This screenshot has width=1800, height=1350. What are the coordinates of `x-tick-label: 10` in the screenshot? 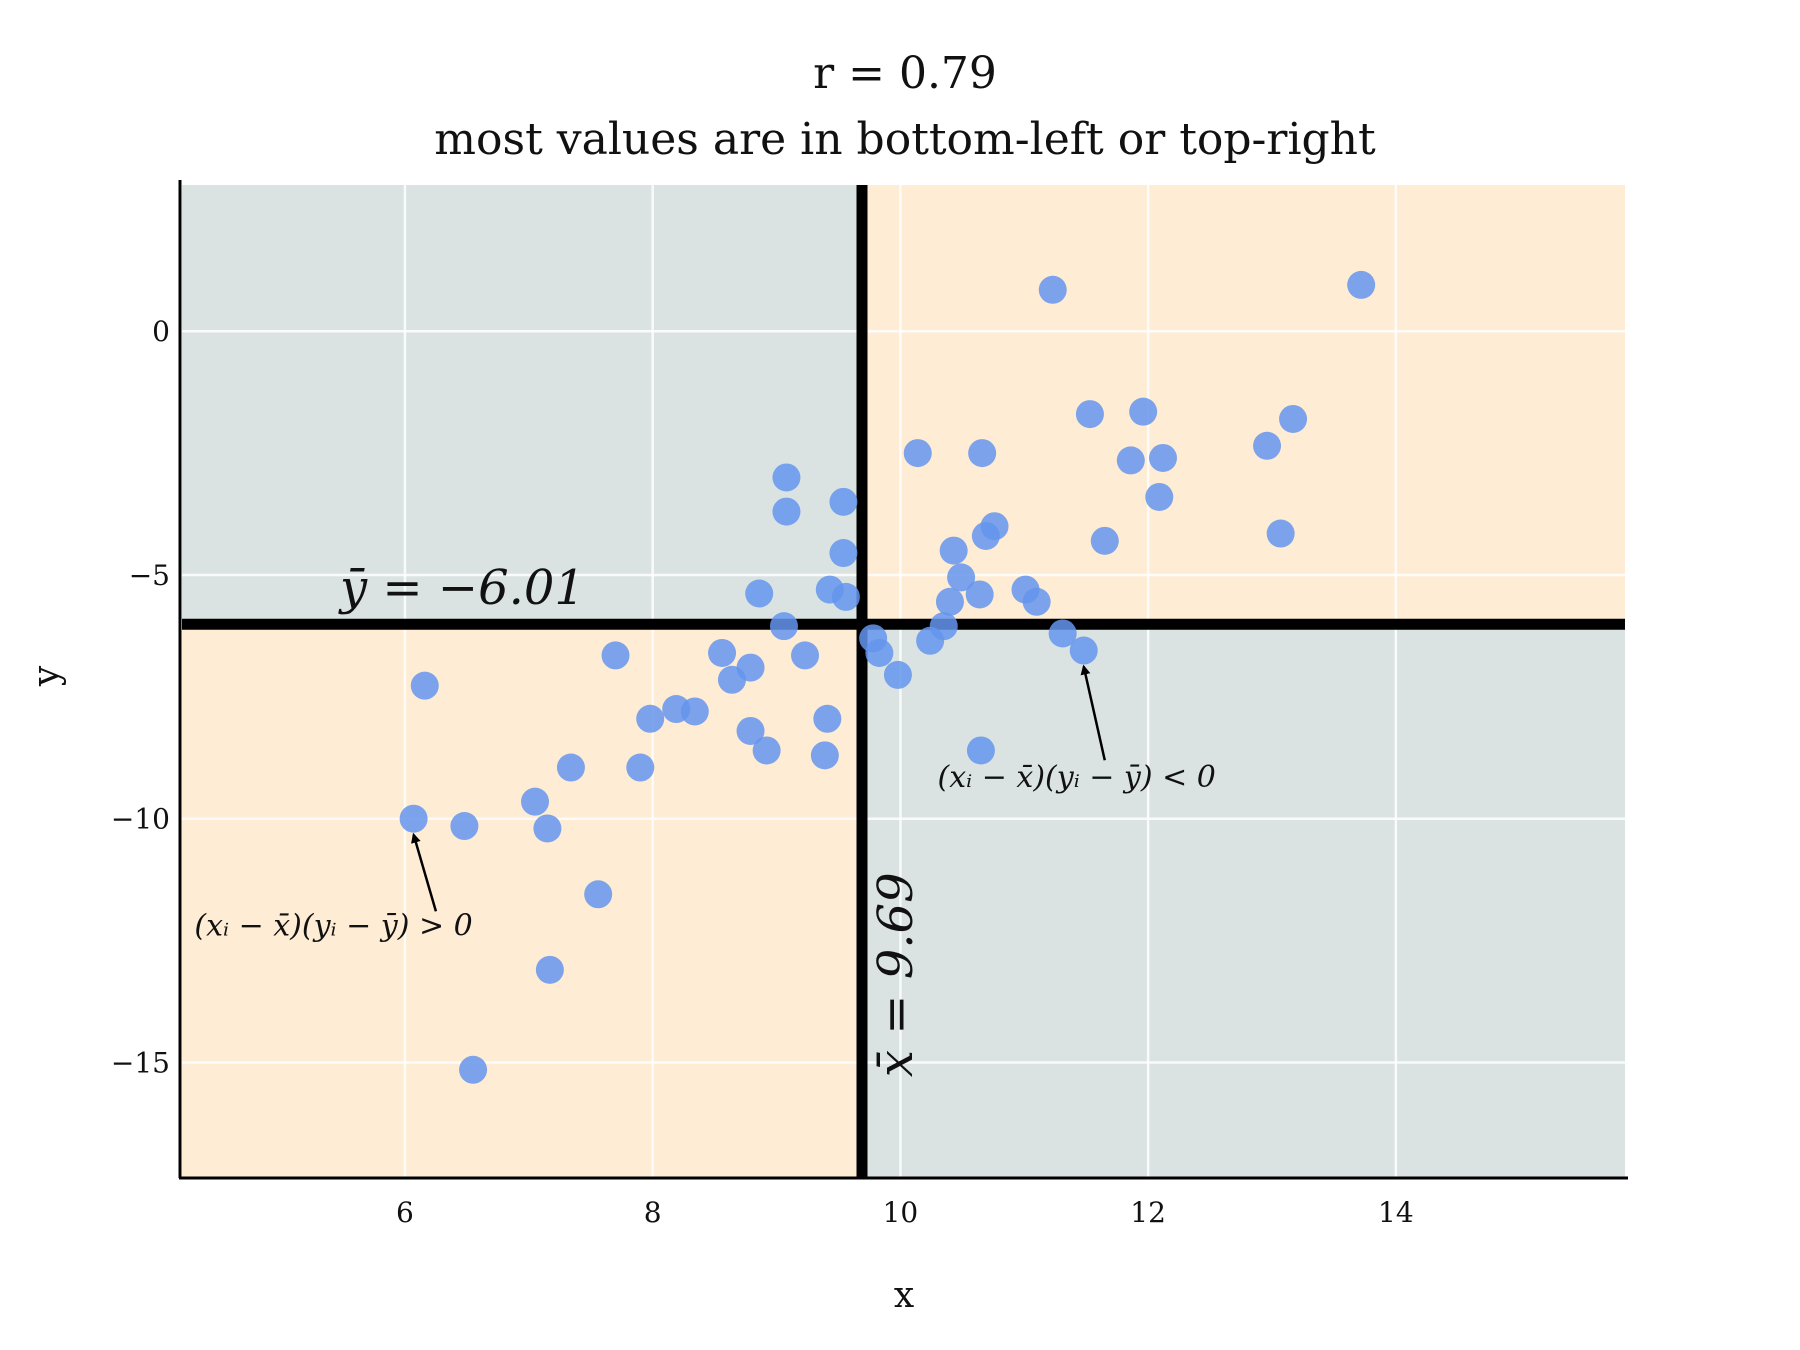 It's located at (901, 1212).